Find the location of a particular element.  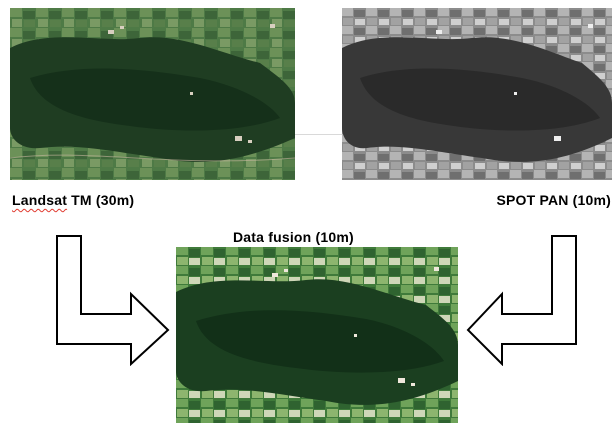

spot-label: SPOT PAN (10m) is located at coordinates (553, 200).